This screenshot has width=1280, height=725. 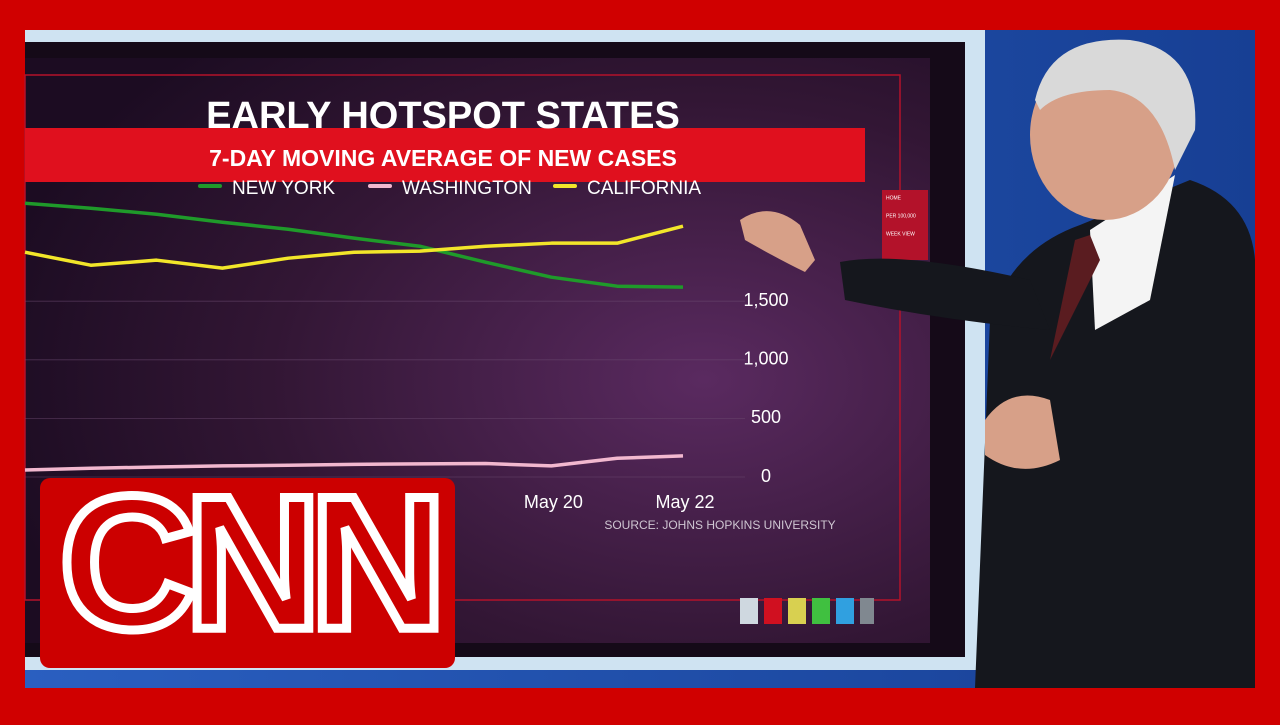 What do you see at coordinates (807, 611) in the screenshot?
I see `color-swatches` at bounding box center [807, 611].